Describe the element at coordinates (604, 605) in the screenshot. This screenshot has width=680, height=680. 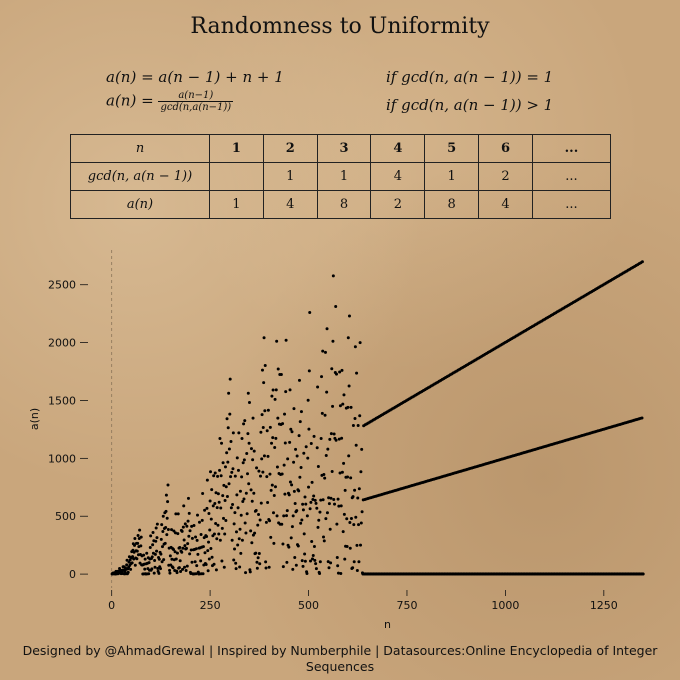
I see `x-tick-label: 1250` at that location.